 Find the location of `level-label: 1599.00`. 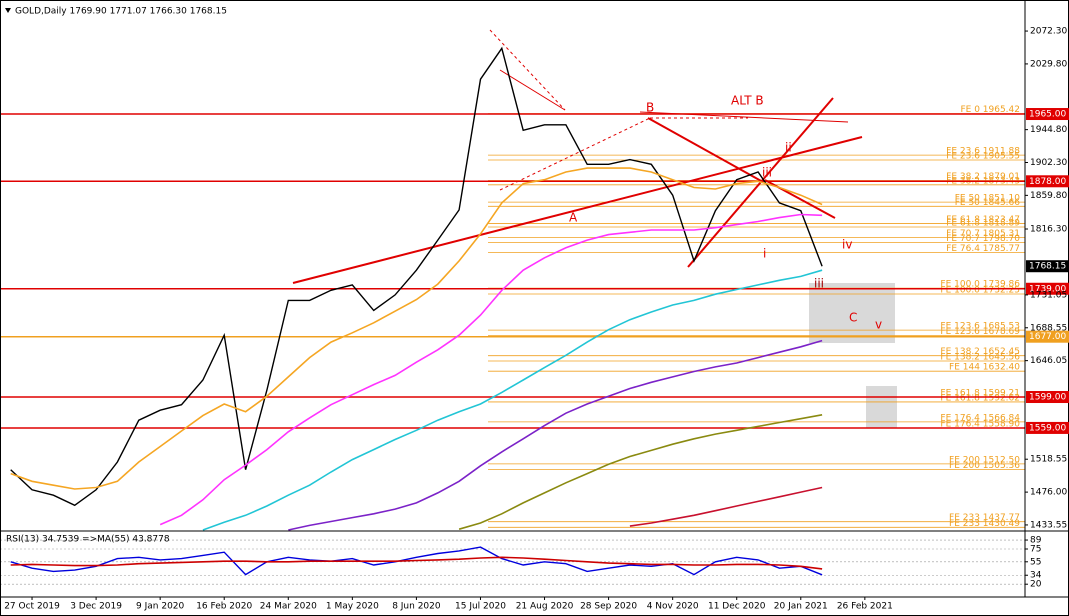

level-label: 1599.00 is located at coordinates (1047, 398).